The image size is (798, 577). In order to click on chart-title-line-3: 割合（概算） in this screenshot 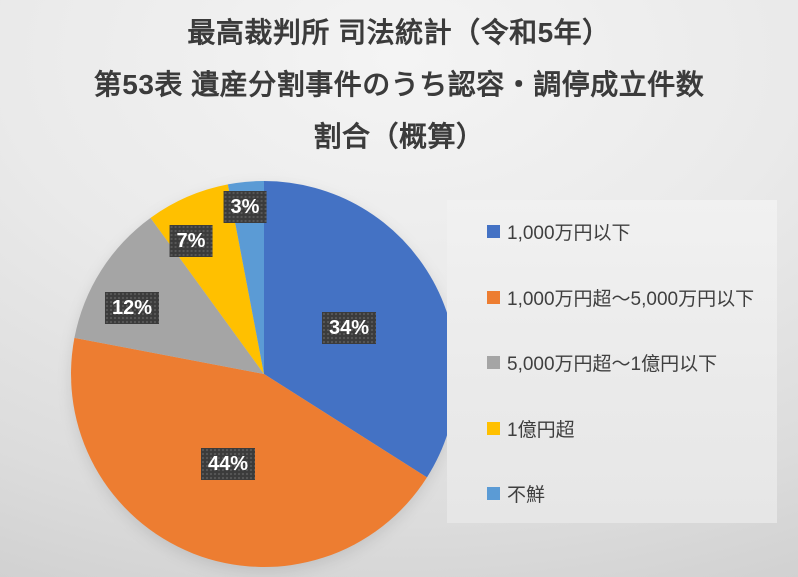, I will do `click(399, 136)`.